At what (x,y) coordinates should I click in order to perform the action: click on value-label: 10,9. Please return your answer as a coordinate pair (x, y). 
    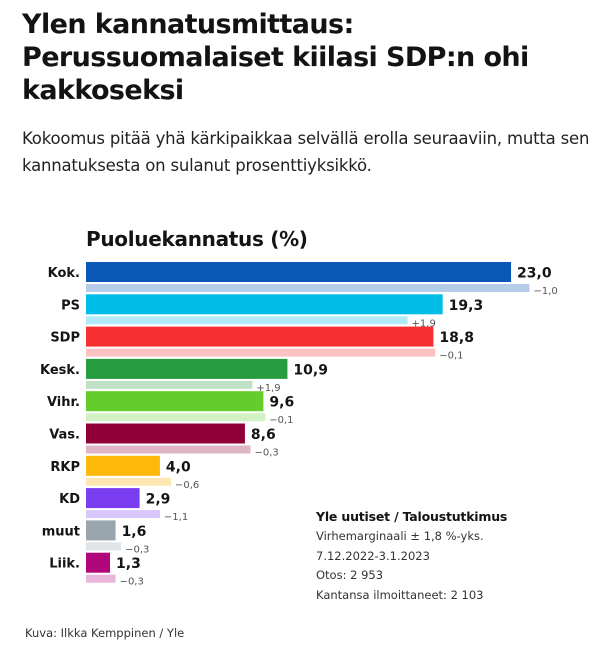
    Looking at the image, I should click on (310, 370).